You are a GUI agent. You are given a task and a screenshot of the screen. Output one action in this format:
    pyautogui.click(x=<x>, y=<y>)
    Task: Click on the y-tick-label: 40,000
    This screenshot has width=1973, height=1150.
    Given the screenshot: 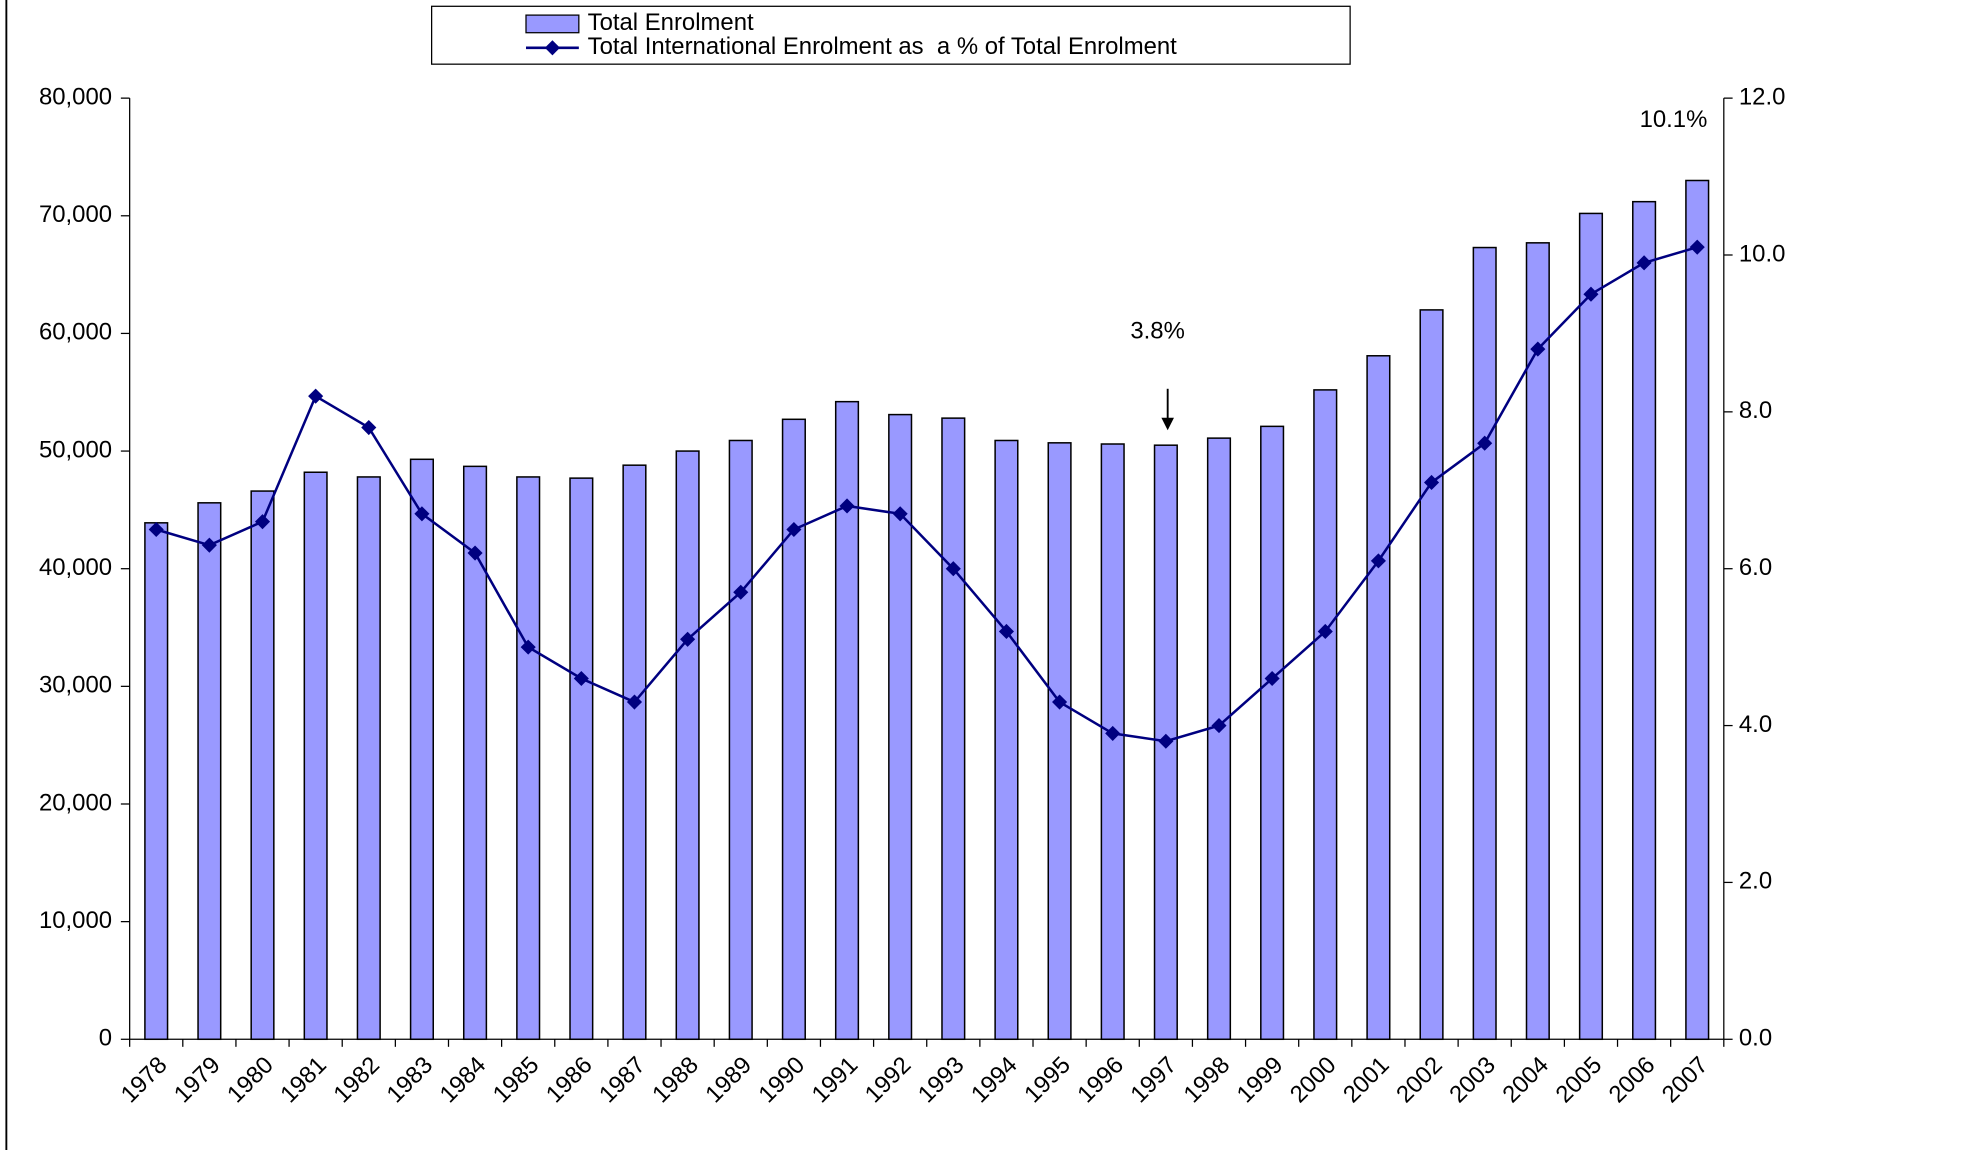 What is the action you would take?
    pyautogui.click(x=75, y=567)
    